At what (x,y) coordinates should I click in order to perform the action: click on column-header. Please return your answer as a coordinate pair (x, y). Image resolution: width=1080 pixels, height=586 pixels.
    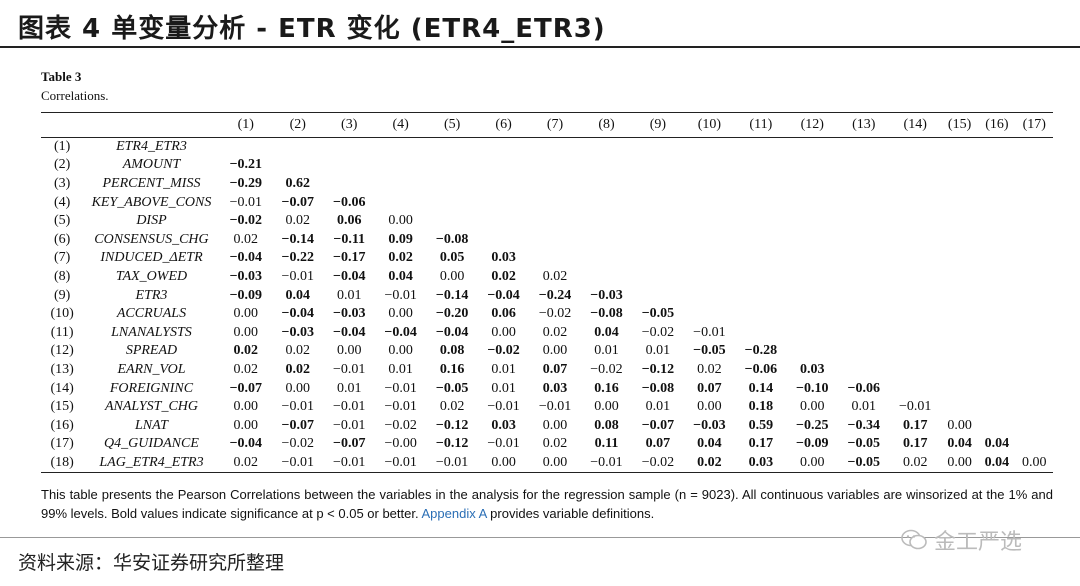
    Looking at the image, I should click on (62, 125).